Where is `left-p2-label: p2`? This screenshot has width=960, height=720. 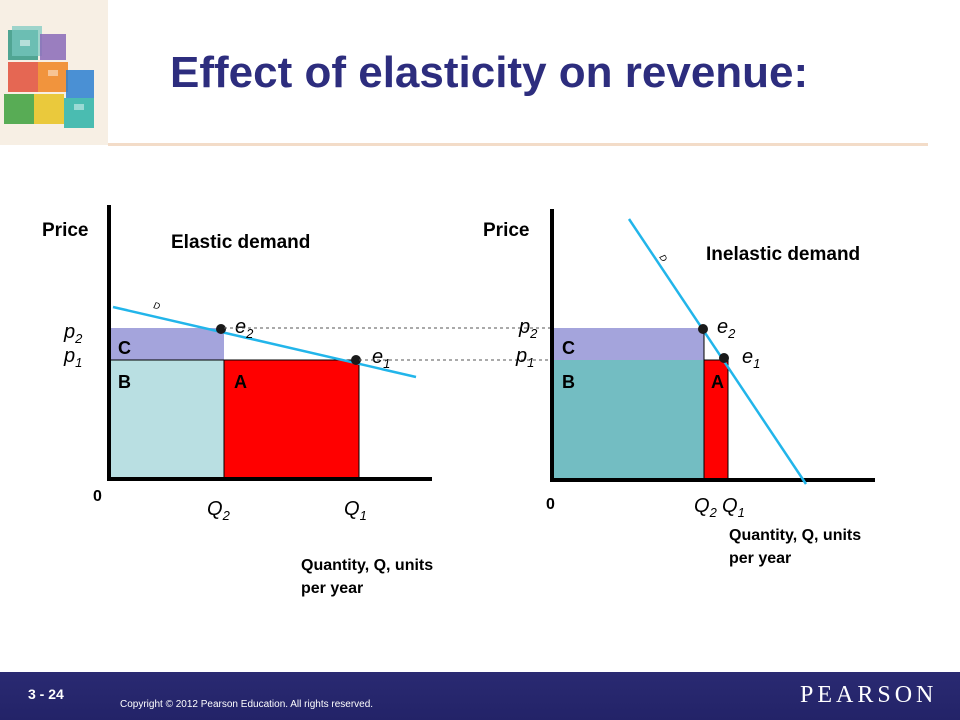 left-p2-label: p2 is located at coordinates (73, 333).